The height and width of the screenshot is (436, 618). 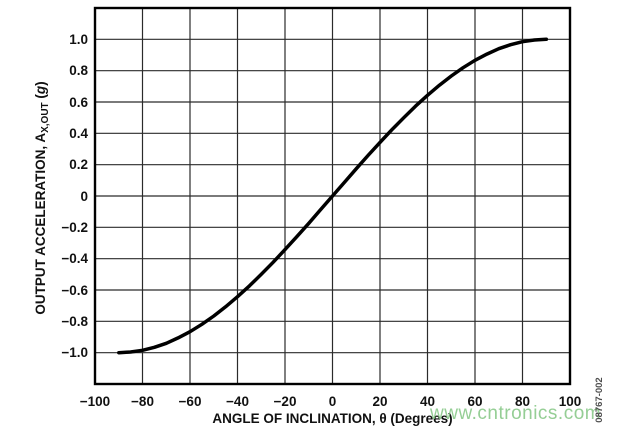 I want to click on y-tick-label: 1.0, so click(x=78, y=39).